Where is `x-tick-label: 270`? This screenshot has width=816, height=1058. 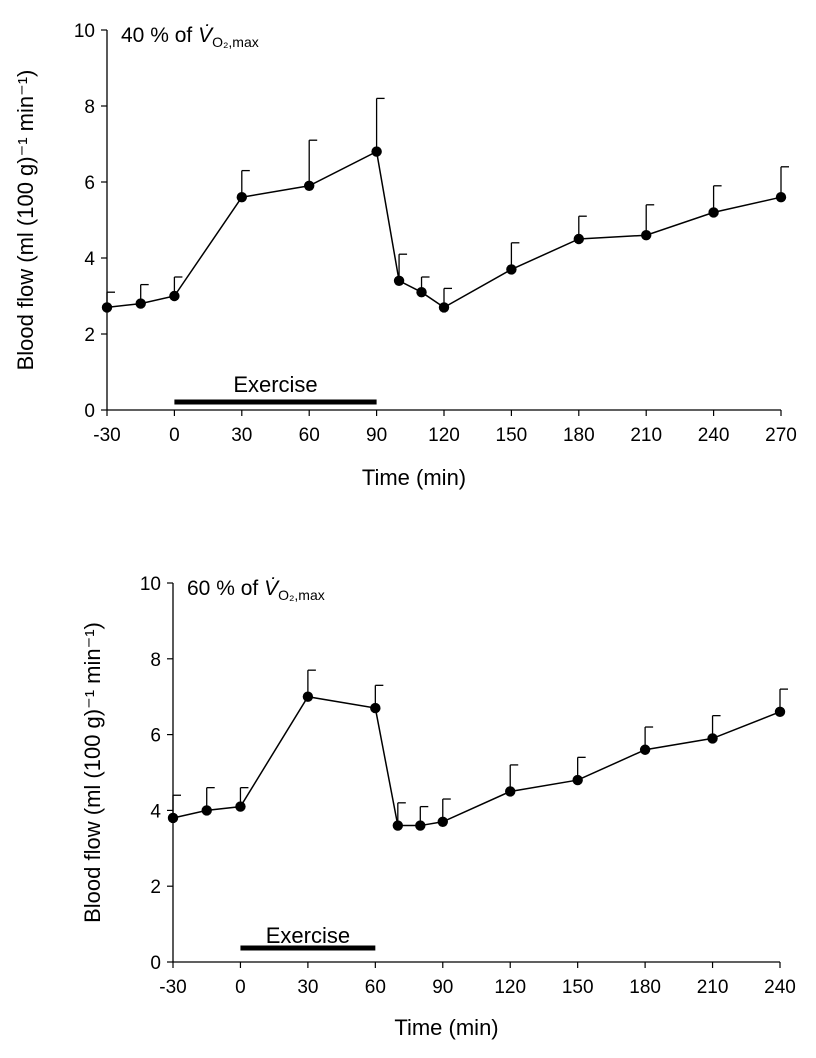 x-tick-label: 270 is located at coordinates (781, 435).